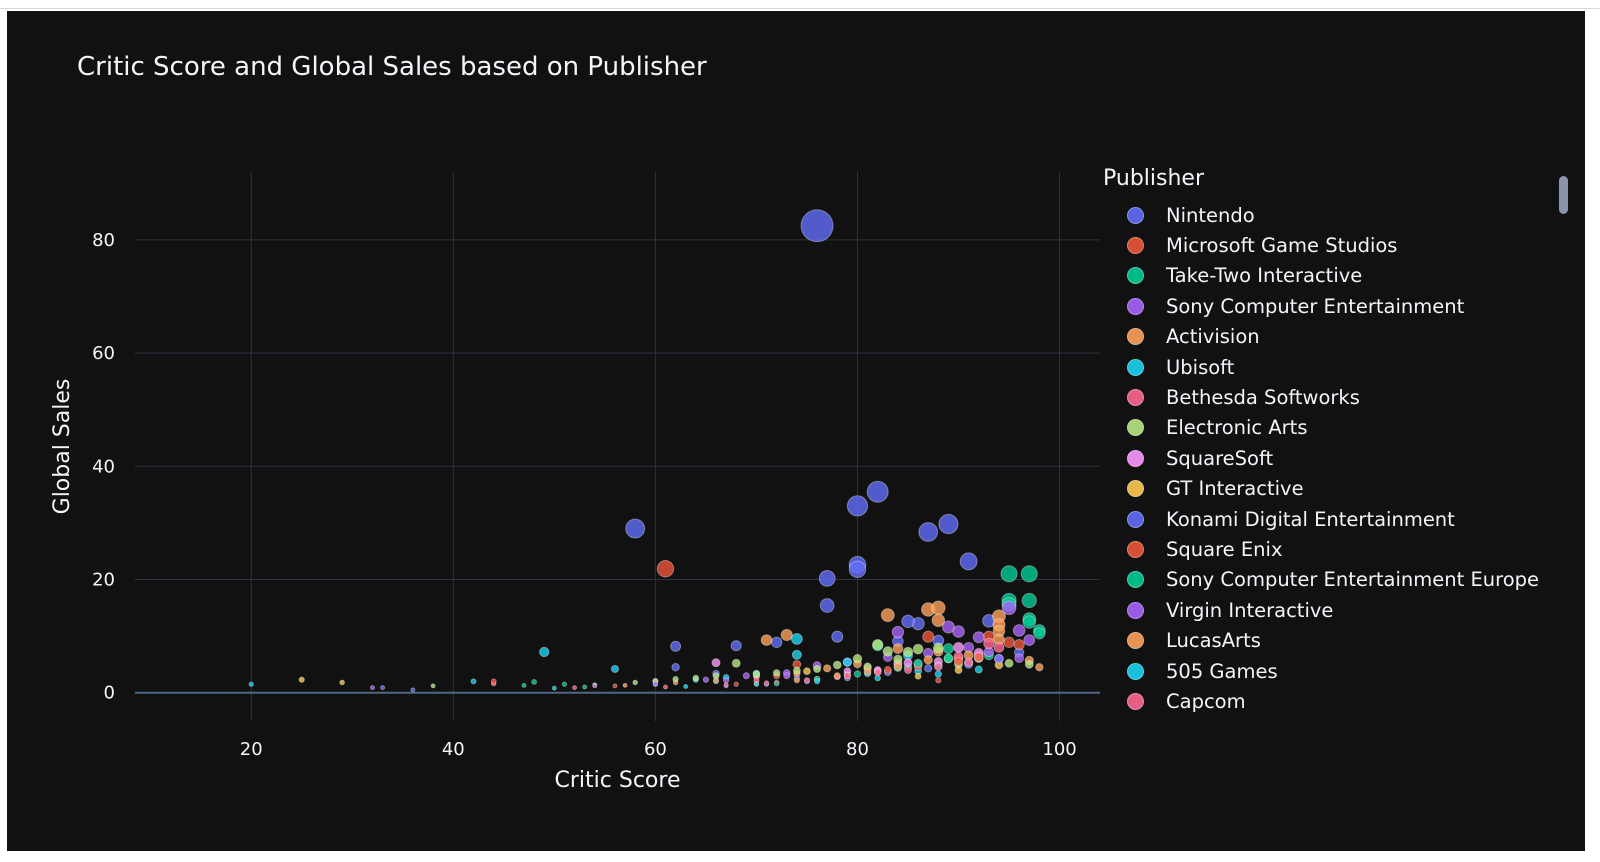  Describe the element at coordinates (1563, 195) in the screenshot. I see `legend-scrollbar` at that location.